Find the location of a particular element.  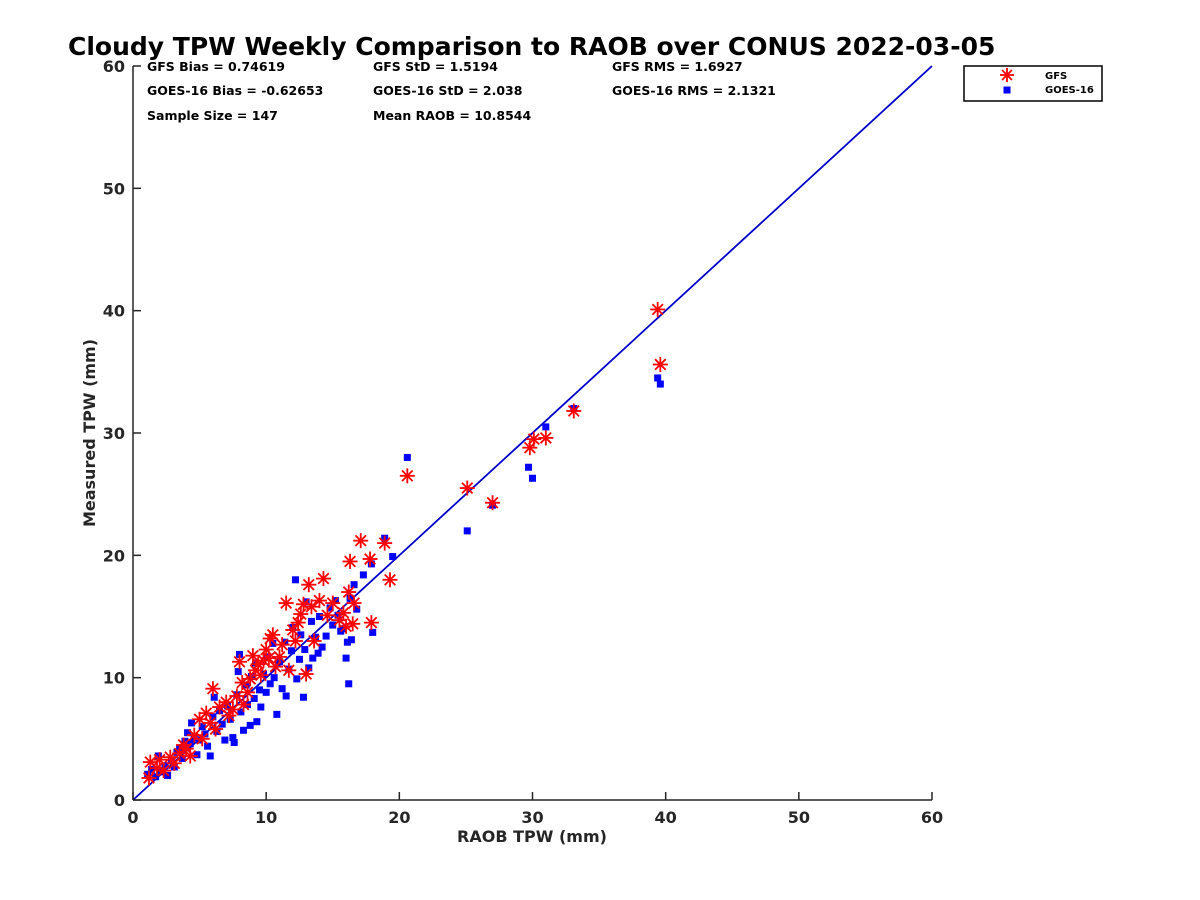

y-tick-label: 30 is located at coordinates (114, 433).